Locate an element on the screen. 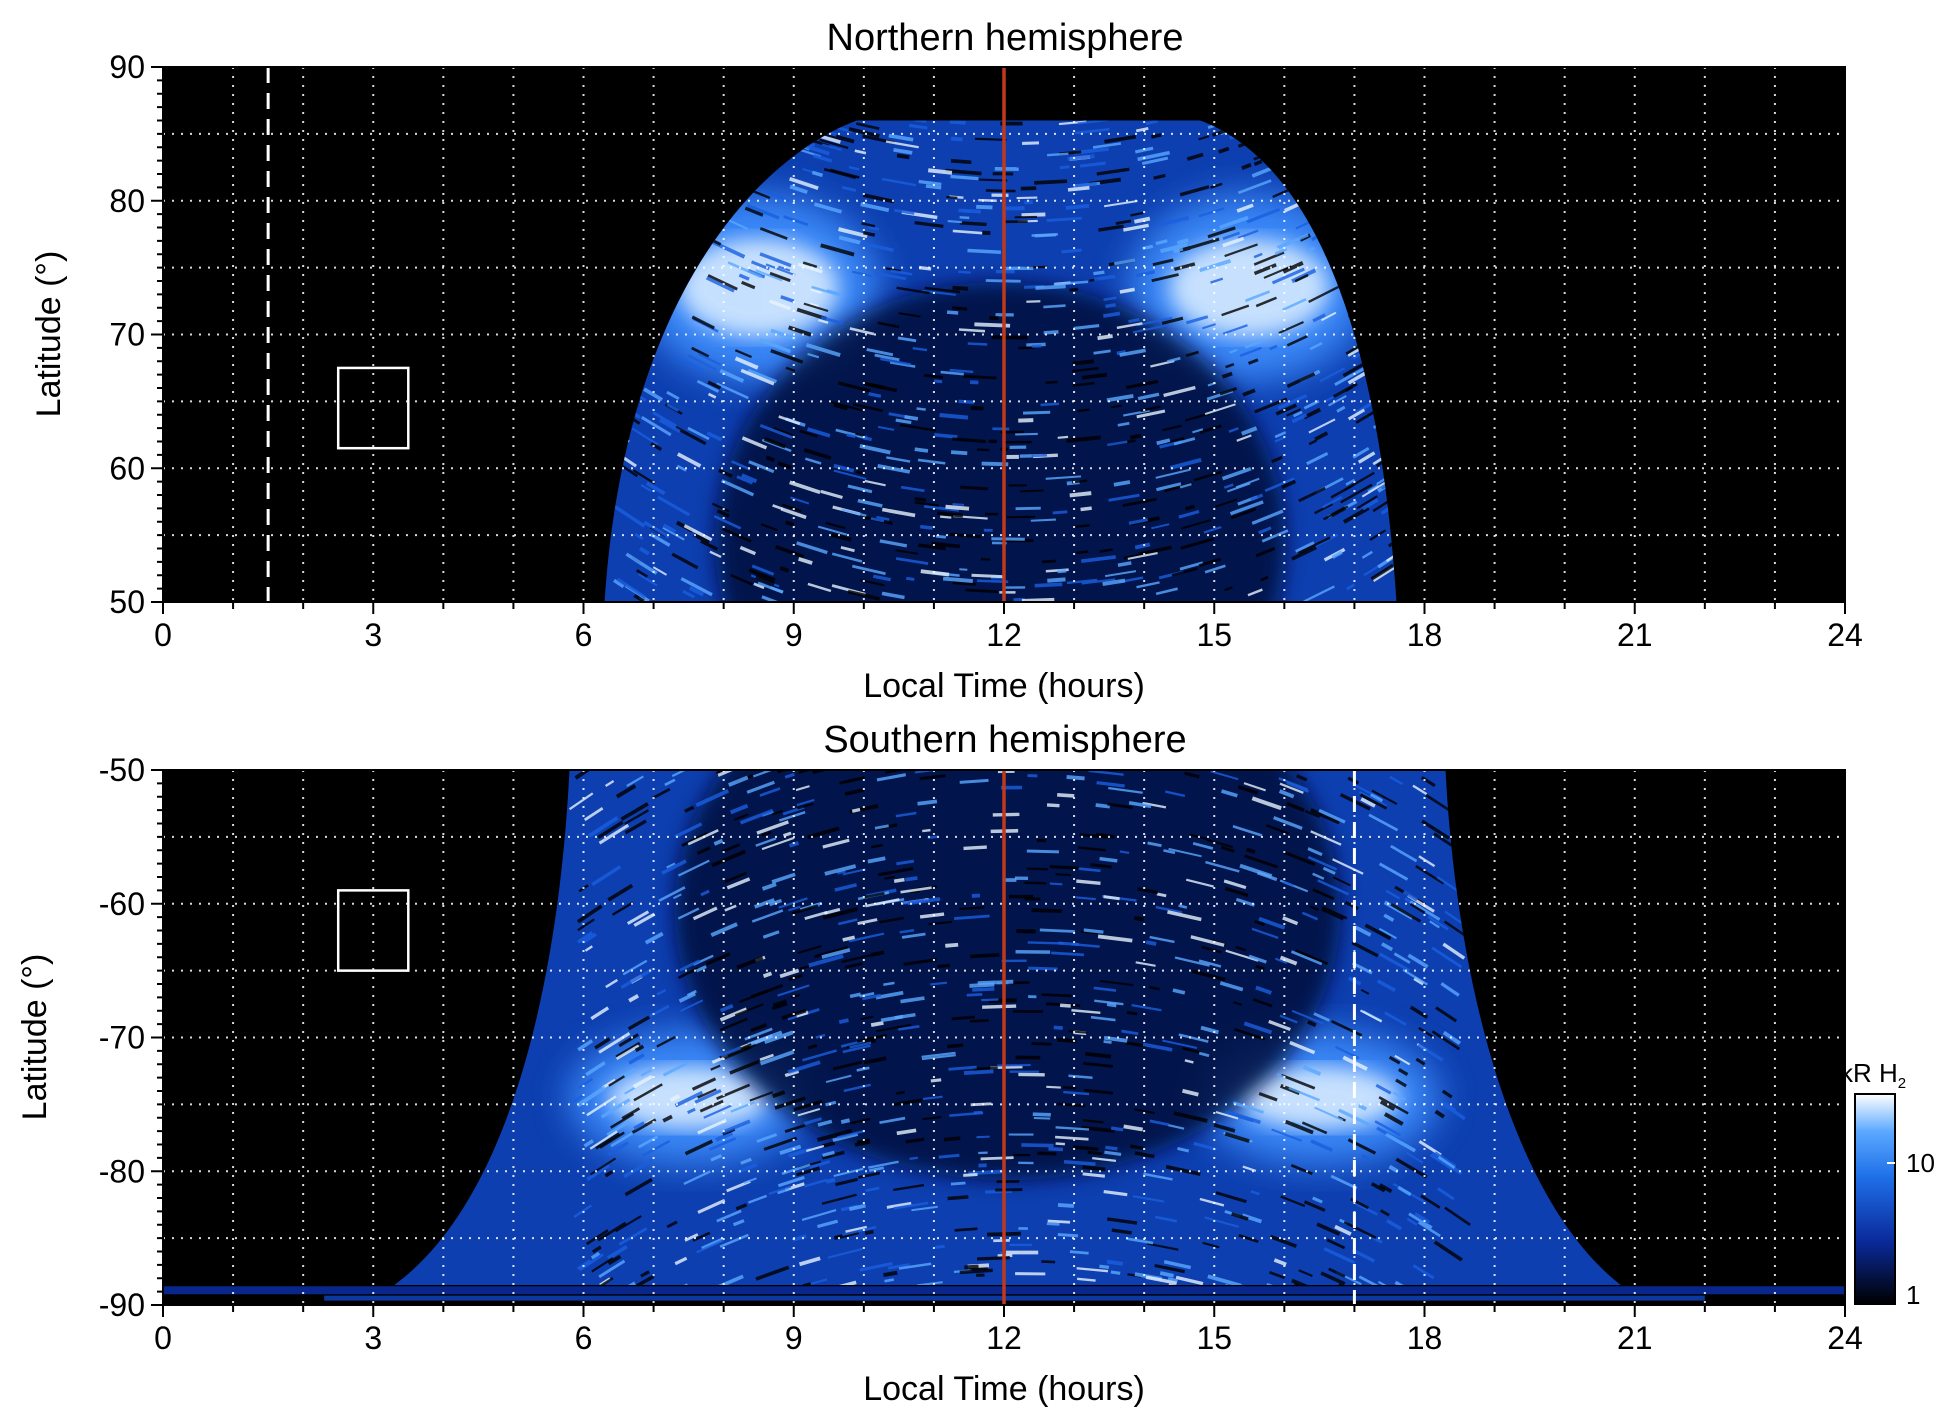  y-tick-label: 70 is located at coordinates (127, 335).